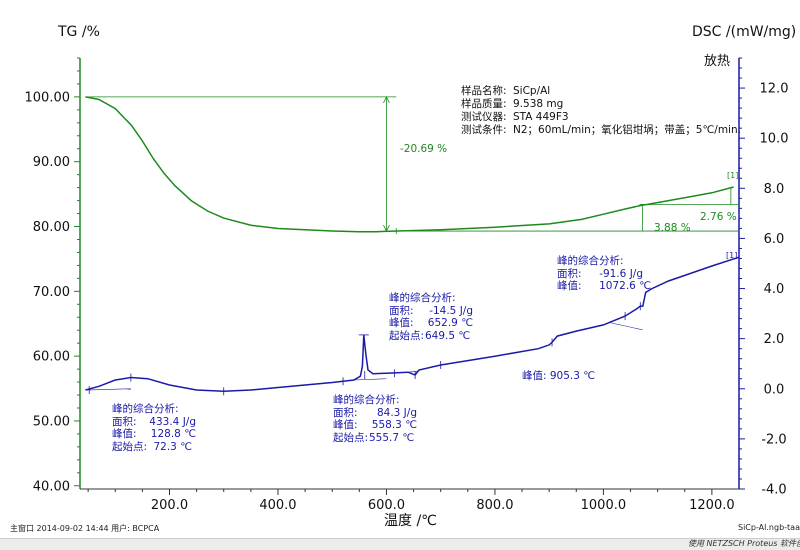 This screenshot has height=550, width=800. What do you see at coordinates (172, 446) in the screenshot?
I see `peak-onset-value: 72.3 ℃` at bounding box center [172, 446].